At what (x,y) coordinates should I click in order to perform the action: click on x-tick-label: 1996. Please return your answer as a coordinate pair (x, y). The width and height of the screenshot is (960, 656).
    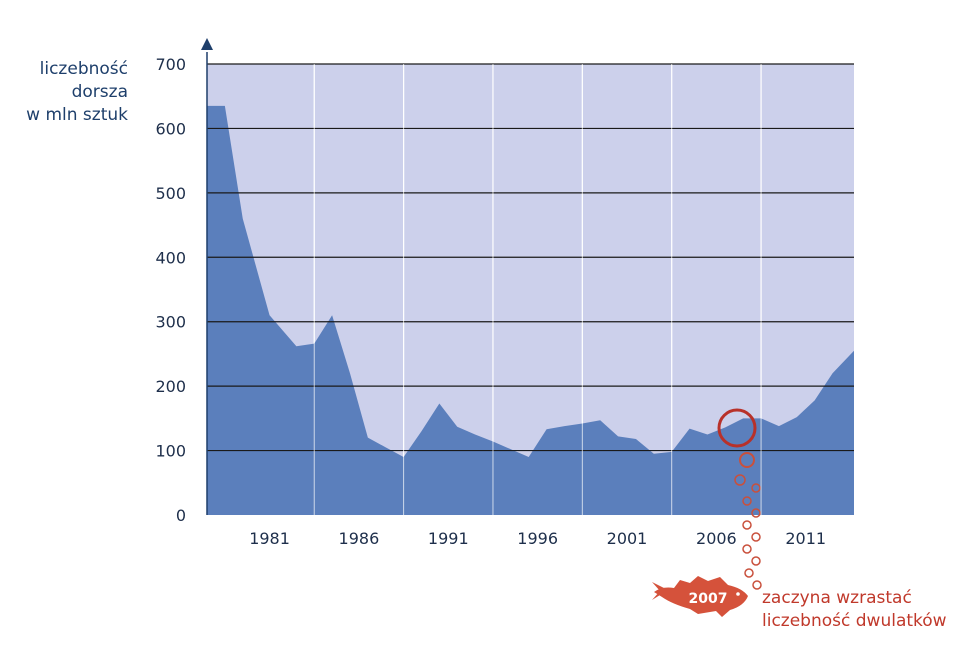
    Looking at the image, I should click on (537, 538).